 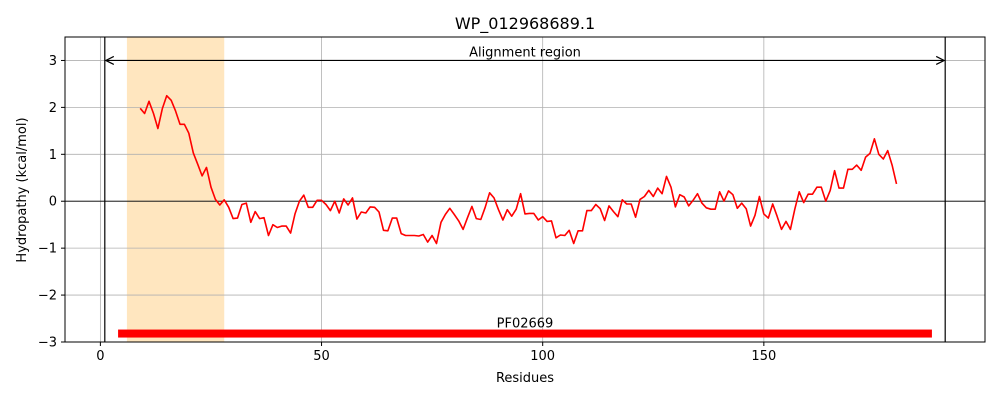 I want to click on x-tick-label: 150, so click(x=763, y=356).